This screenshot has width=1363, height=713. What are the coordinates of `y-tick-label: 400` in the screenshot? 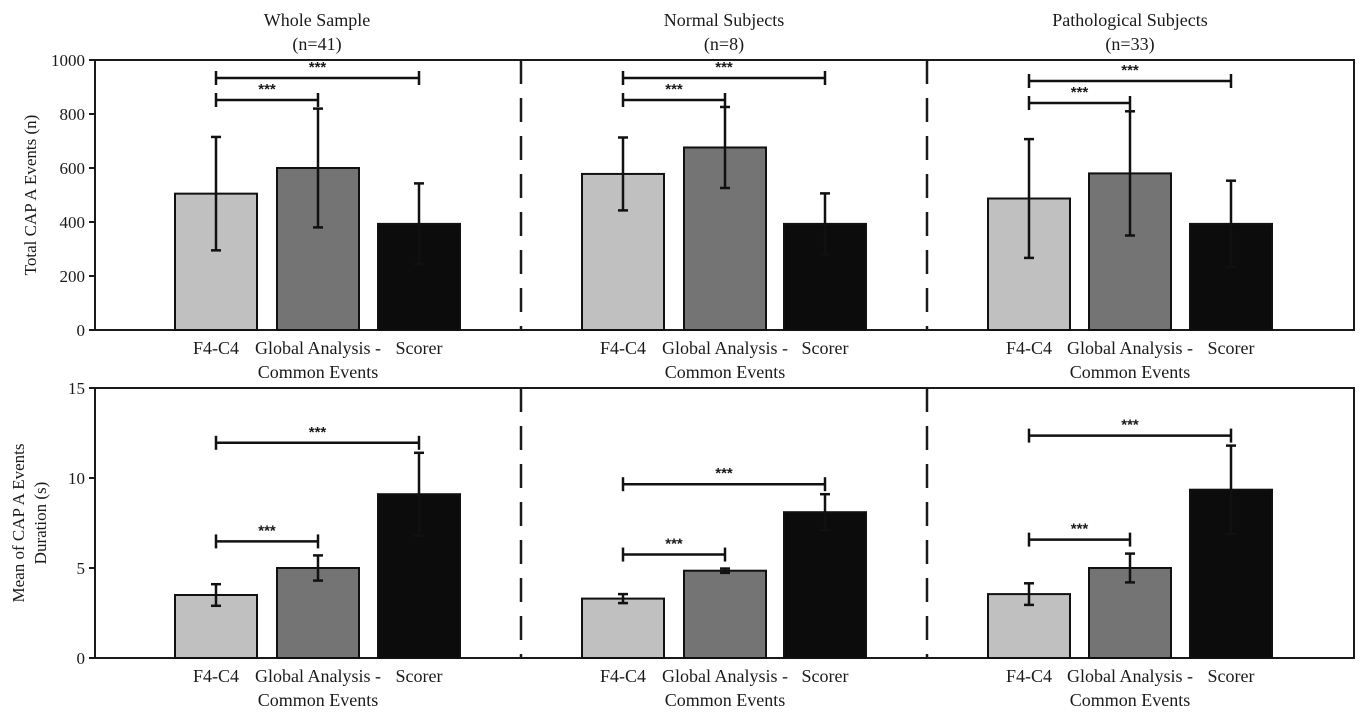 It's located at (73, 222).